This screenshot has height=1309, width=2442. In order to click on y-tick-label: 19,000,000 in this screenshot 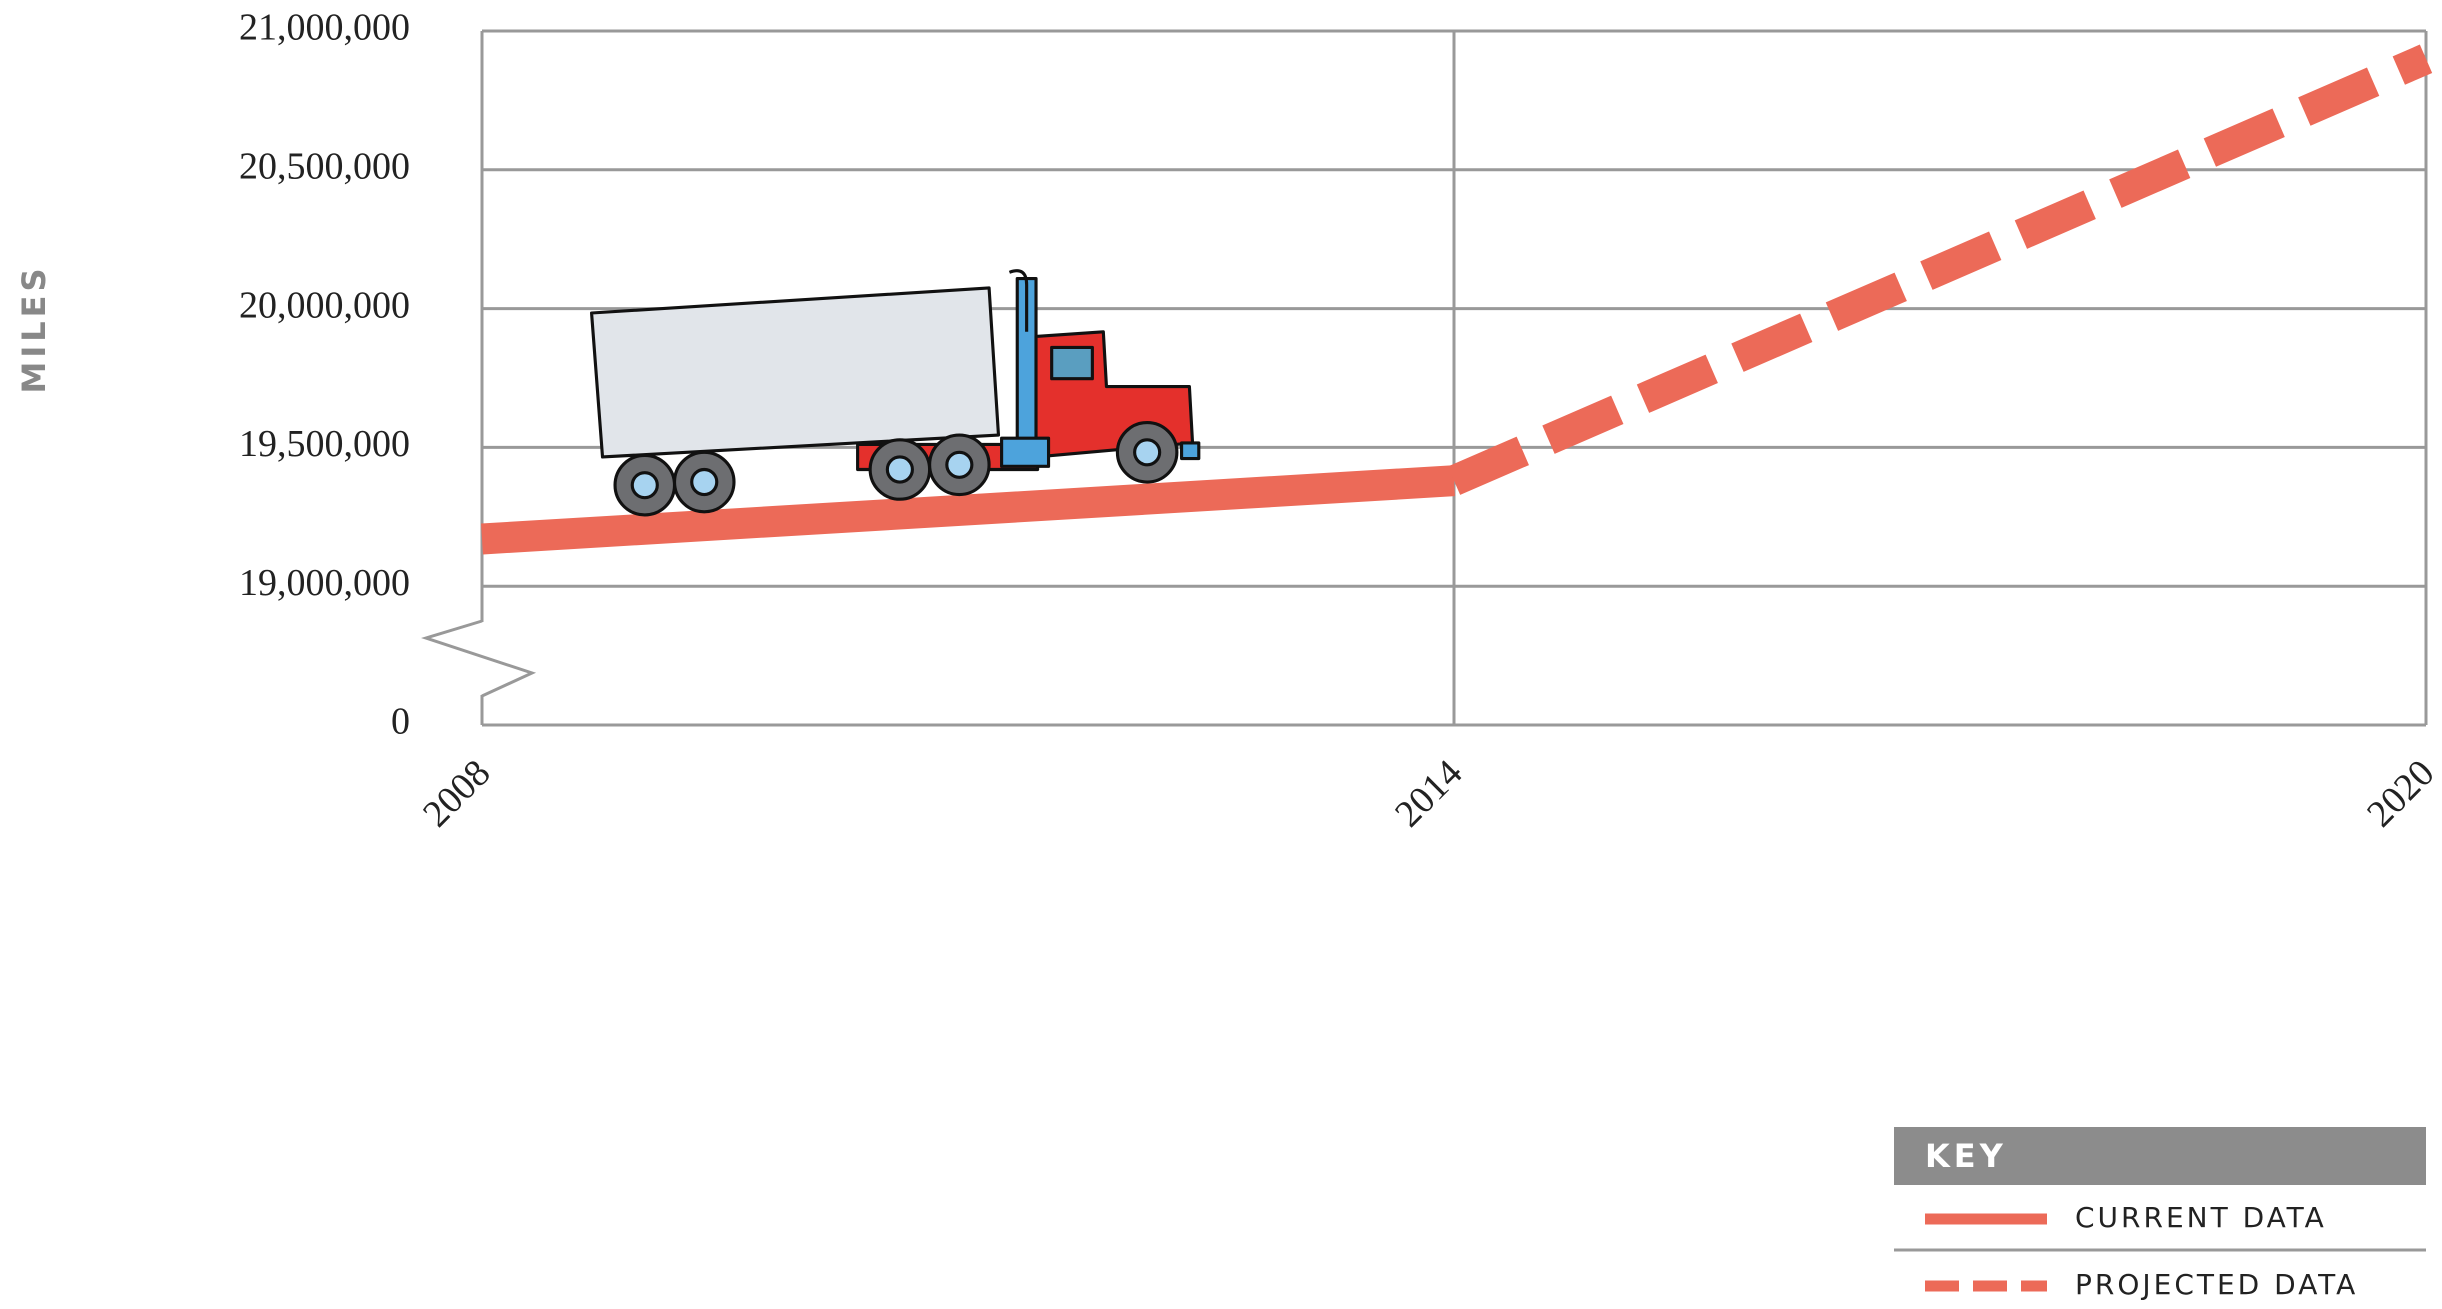, I will do `click(324, 583)`.